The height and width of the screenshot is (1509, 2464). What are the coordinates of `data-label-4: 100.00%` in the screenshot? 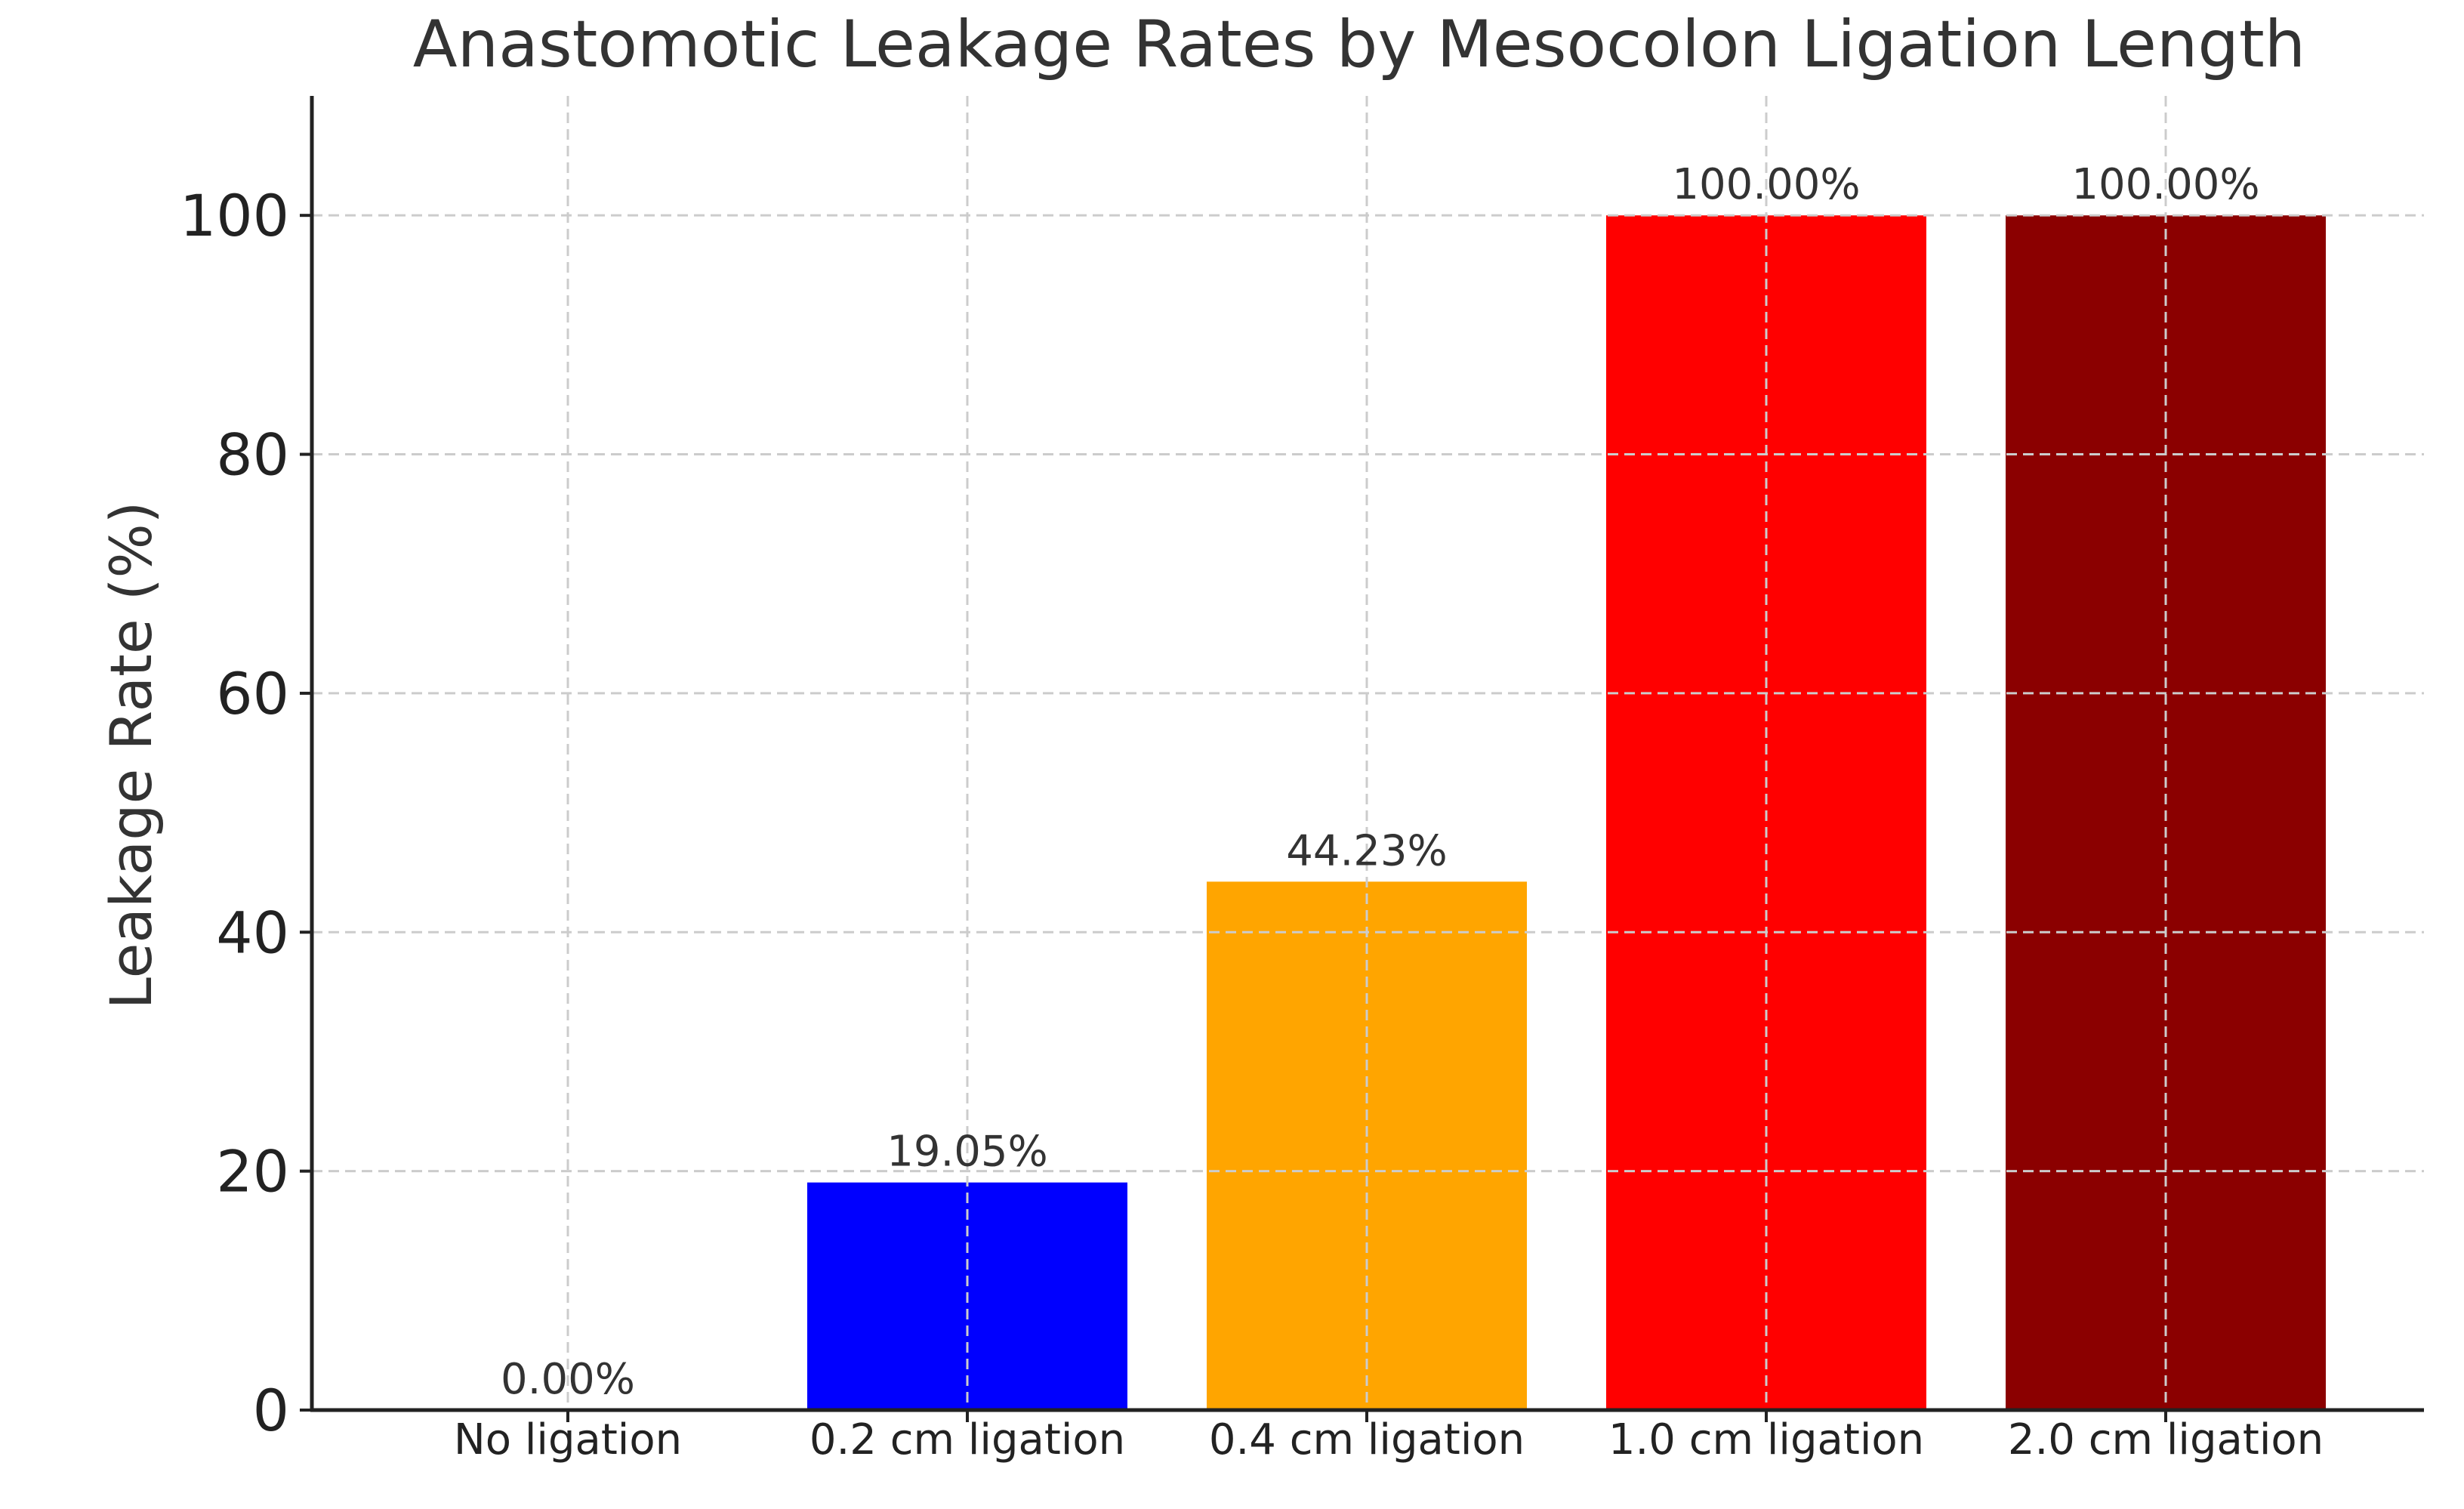 It's located at (2165, 184).